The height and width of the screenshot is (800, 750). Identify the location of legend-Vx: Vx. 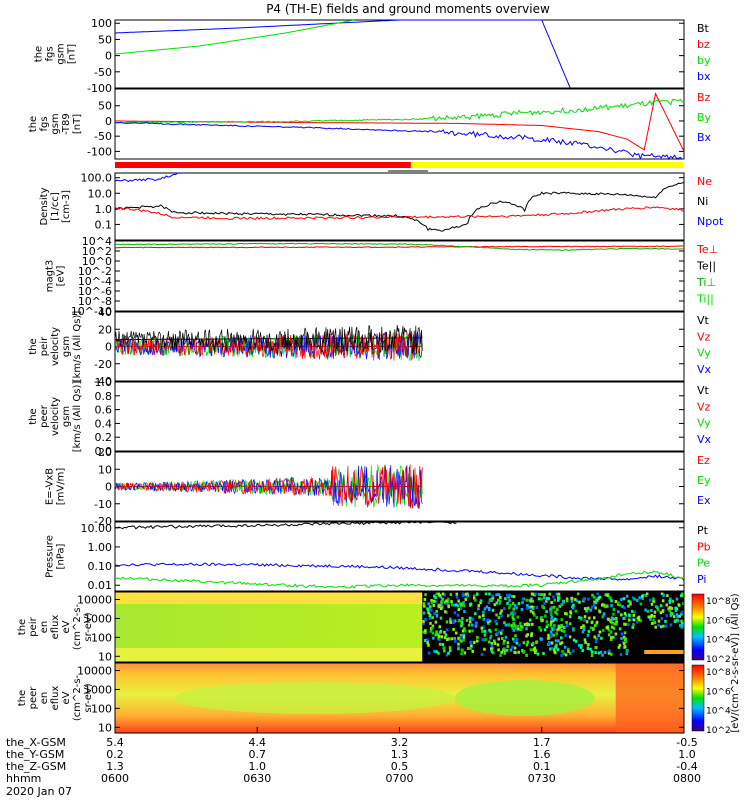
(704, 369).